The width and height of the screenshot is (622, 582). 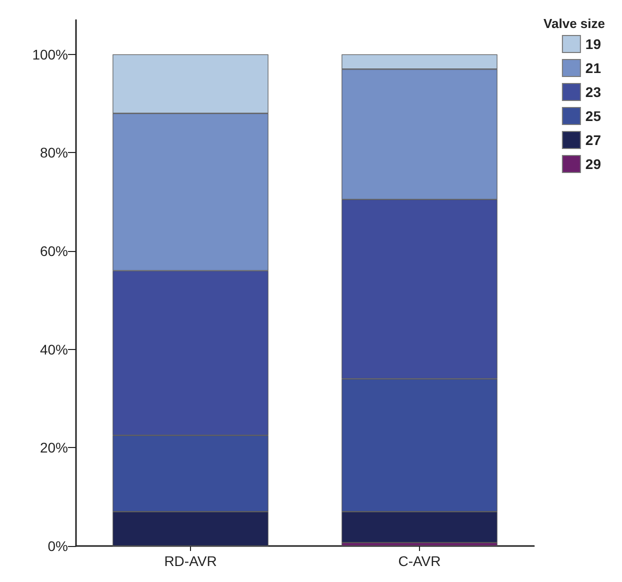 What do you see at coordinates (593, 44) in the screenshot?
I see `legend-label: 19` at bounding box center [593, 44].